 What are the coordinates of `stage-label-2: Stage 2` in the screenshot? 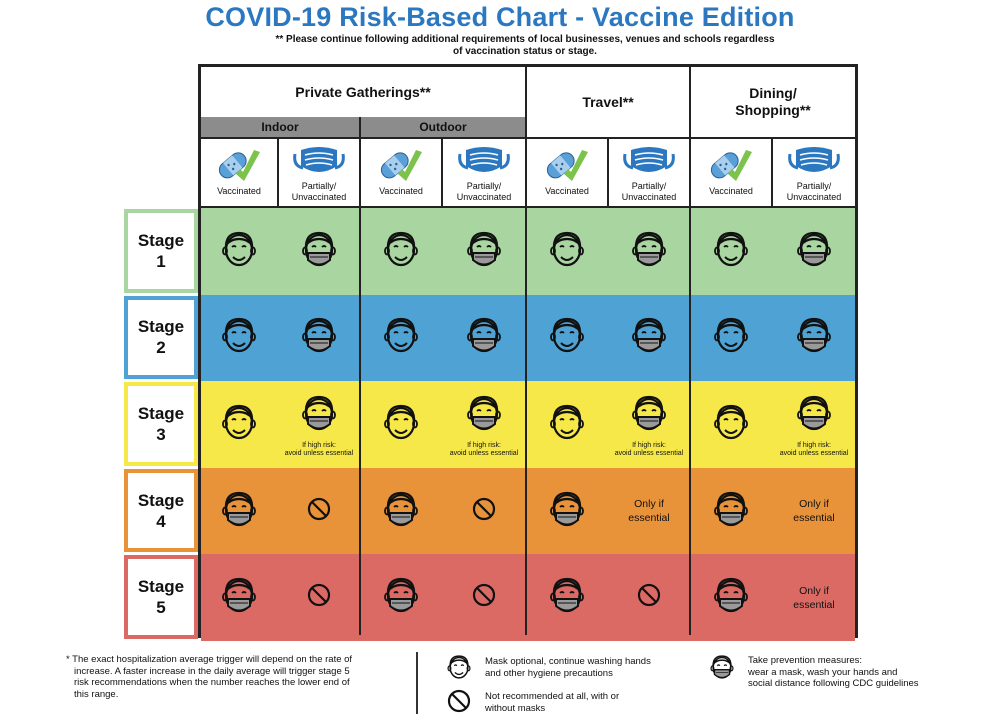 It's located at (161, 337).